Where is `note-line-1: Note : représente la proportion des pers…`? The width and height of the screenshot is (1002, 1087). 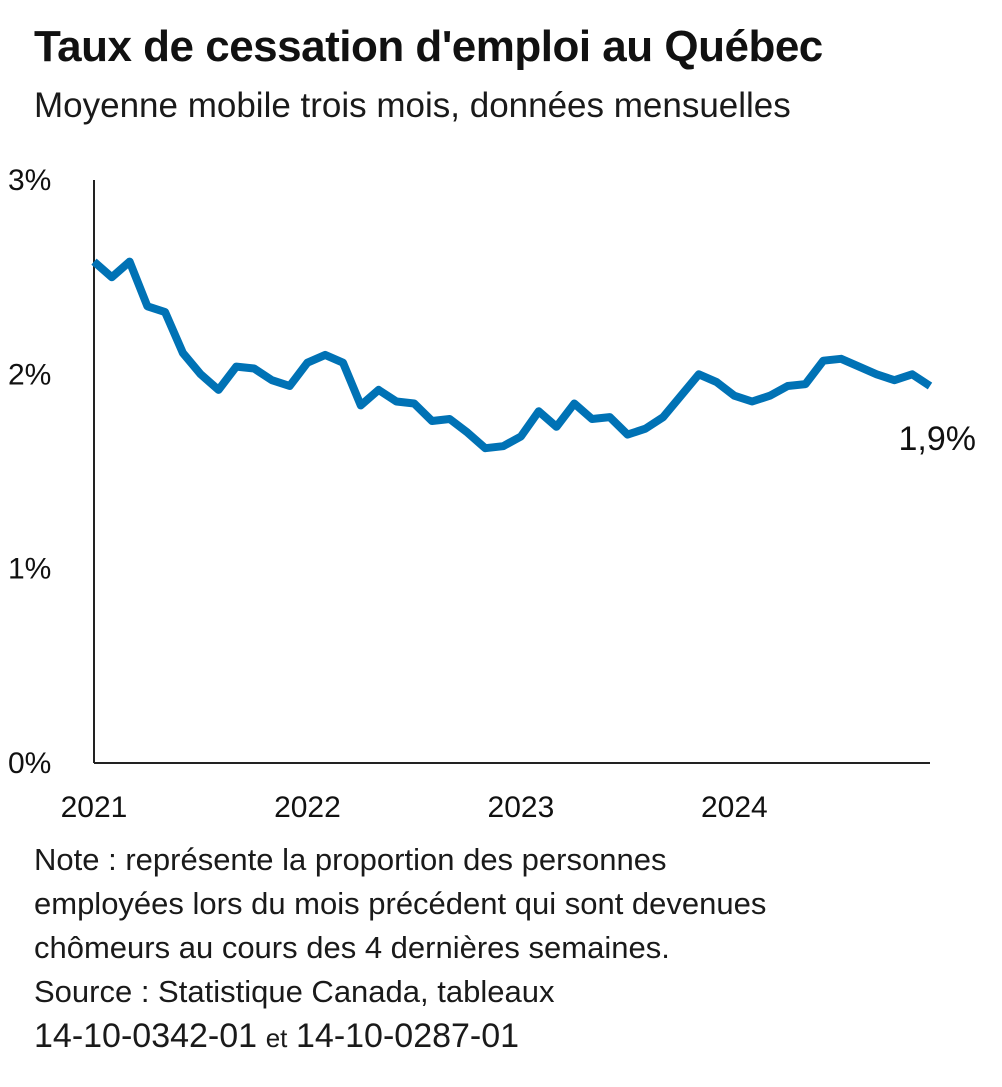 note-line-1: Note : représente la proportion des pers… is located at coordinates (350, 859).